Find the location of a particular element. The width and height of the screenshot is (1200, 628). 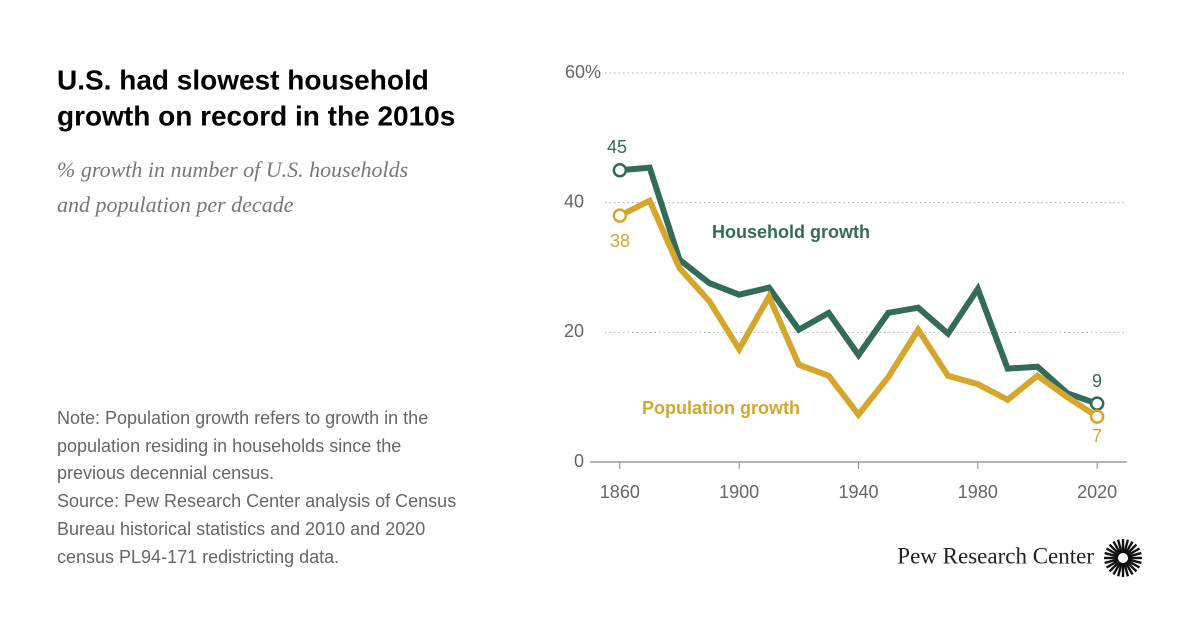

subtitle: and population per decade is located at coordinates (175, 204).